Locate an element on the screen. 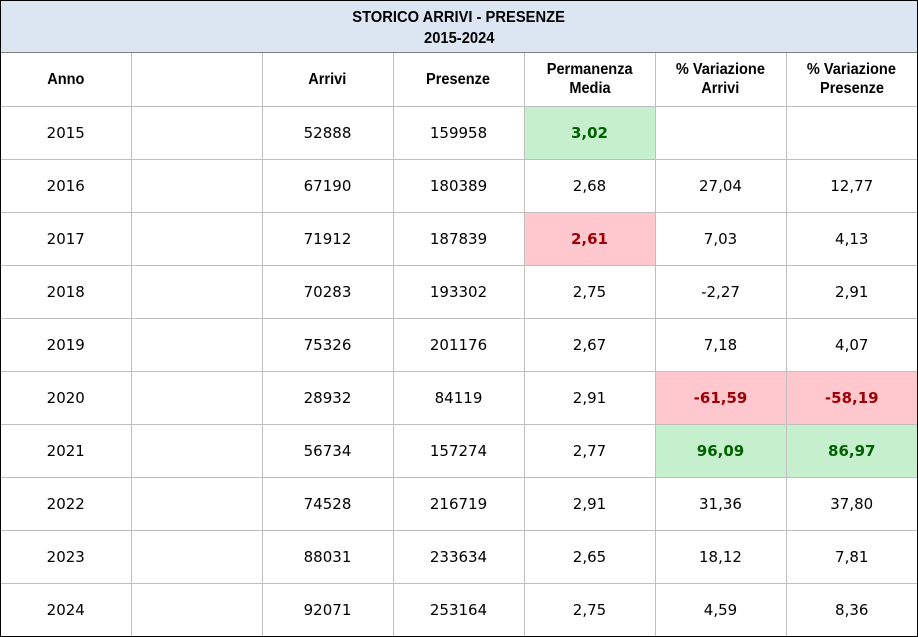 Image resolution: width=918 pixels, height=637 pixels. cell-variazione-presenze: 37,80 is located at coordinates (851, 503).